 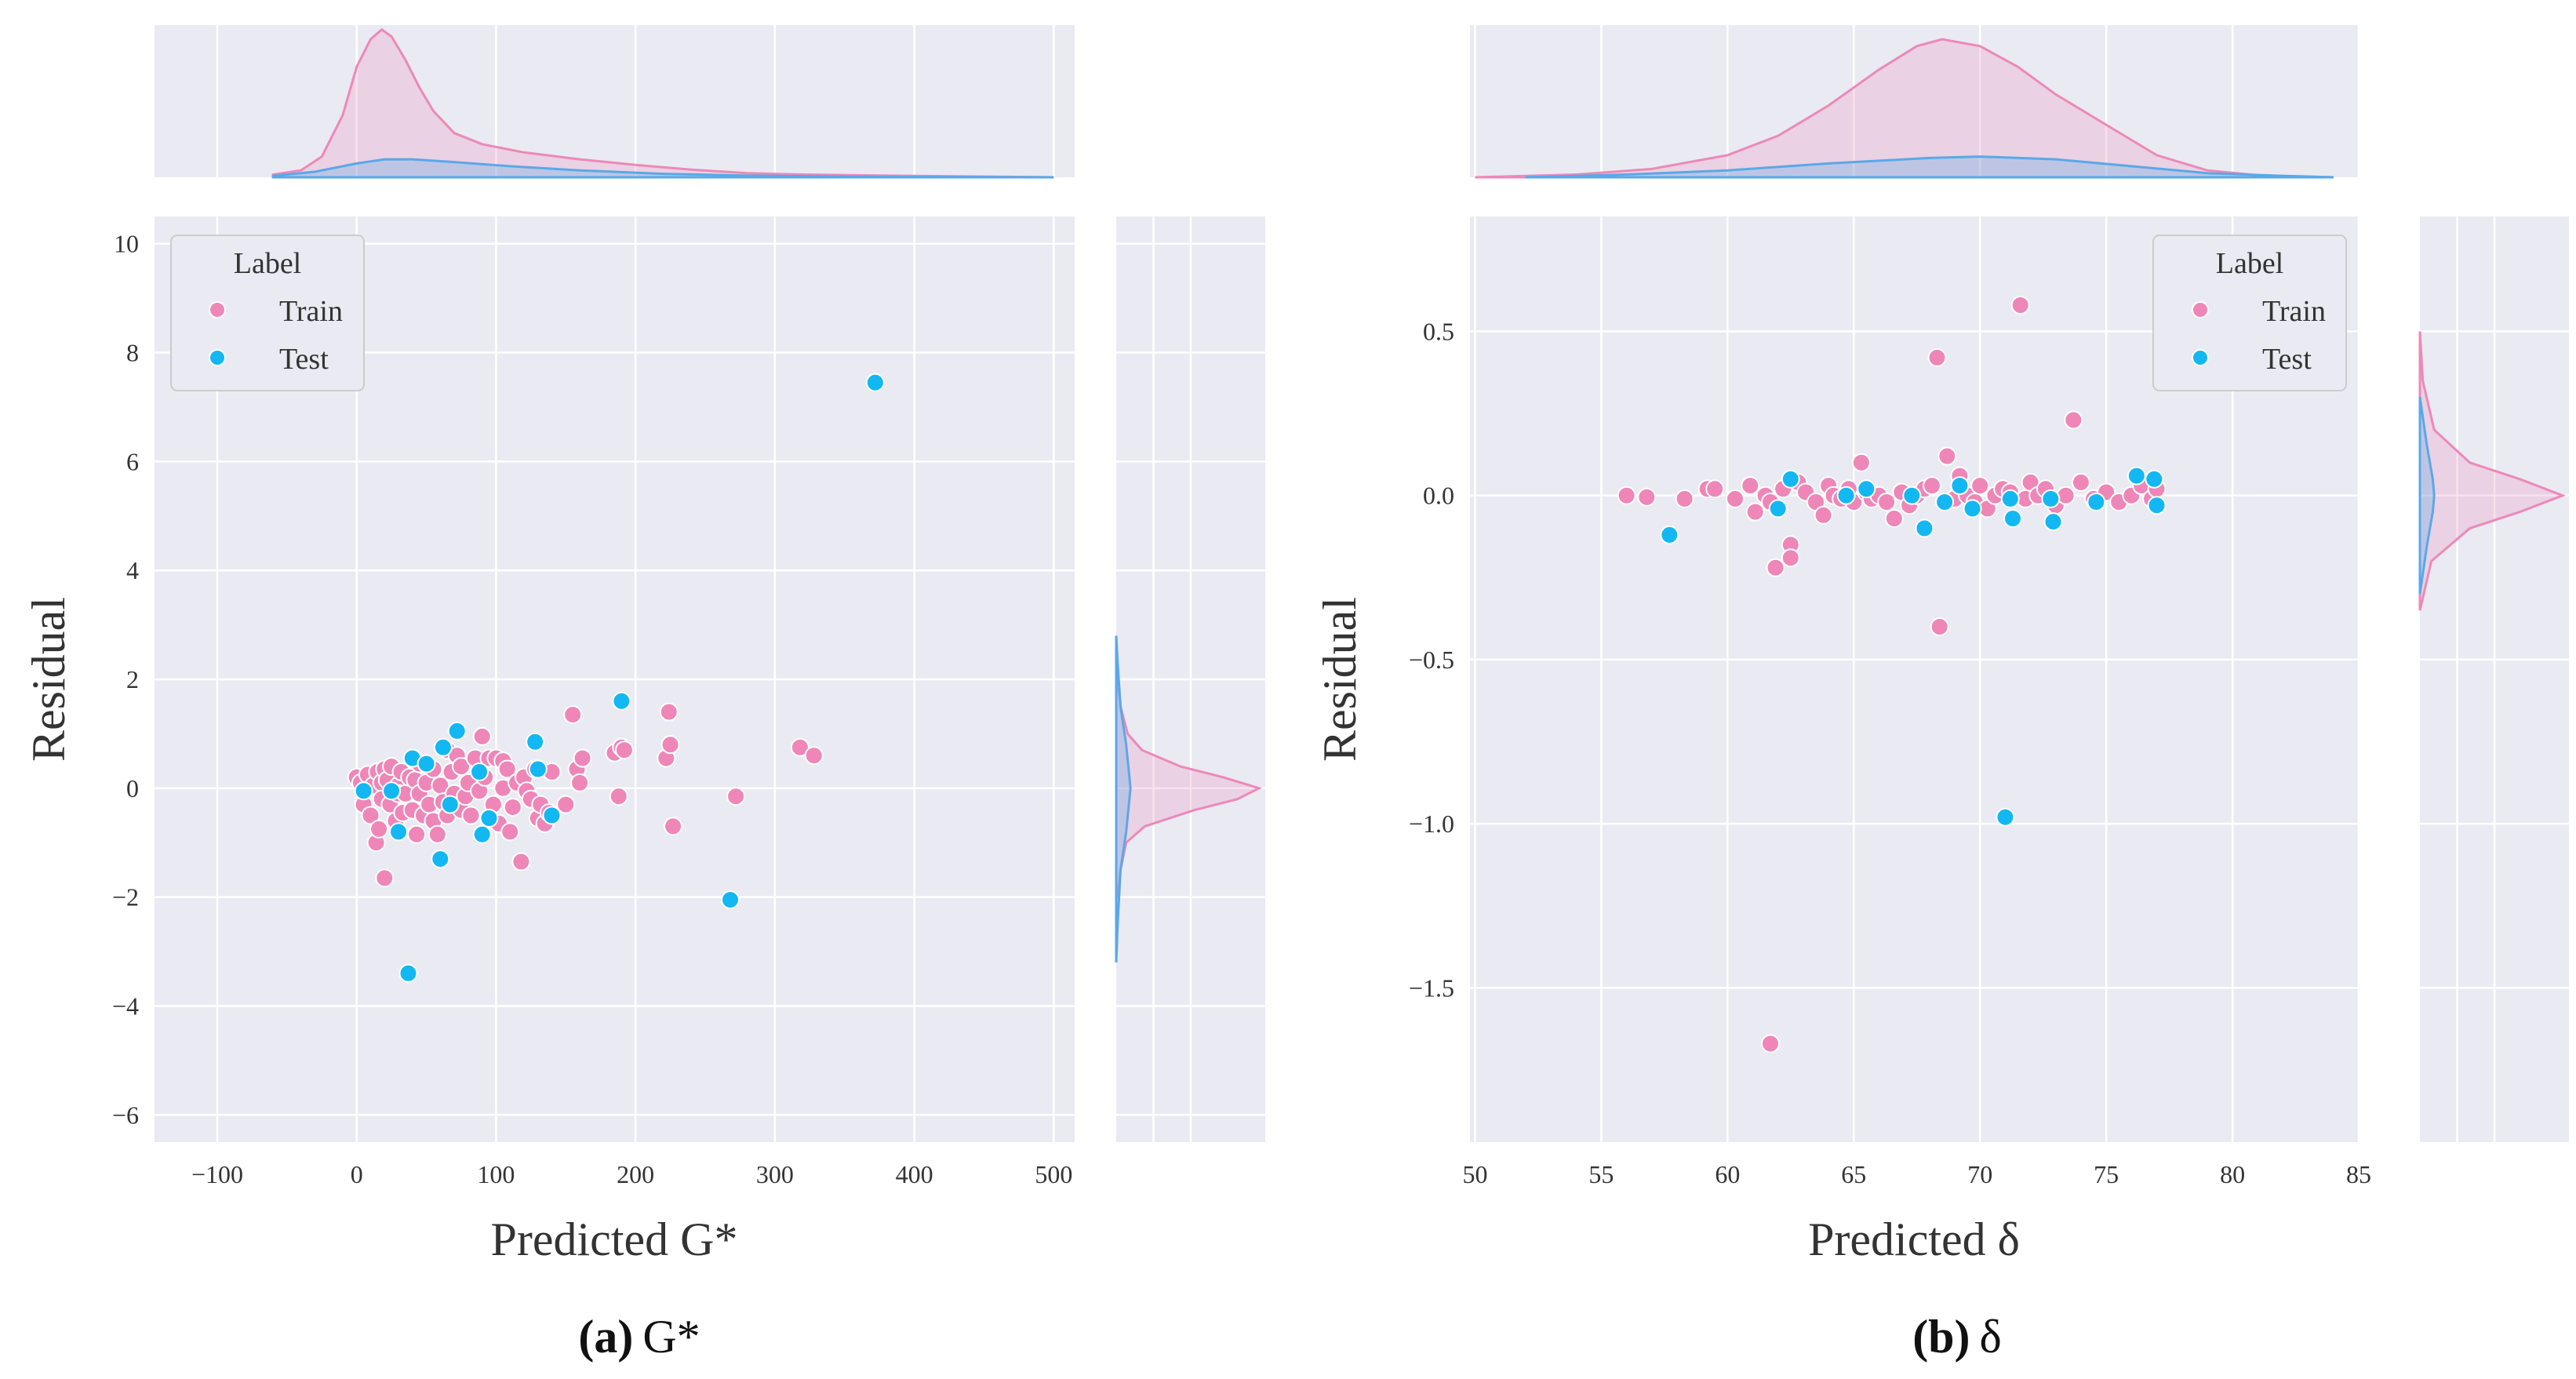 What do you see at coordinates (1474, 1174) in the screenshot?
I see `panel-b-x-tick-label: 50` at bounding box center [1474, 1174].